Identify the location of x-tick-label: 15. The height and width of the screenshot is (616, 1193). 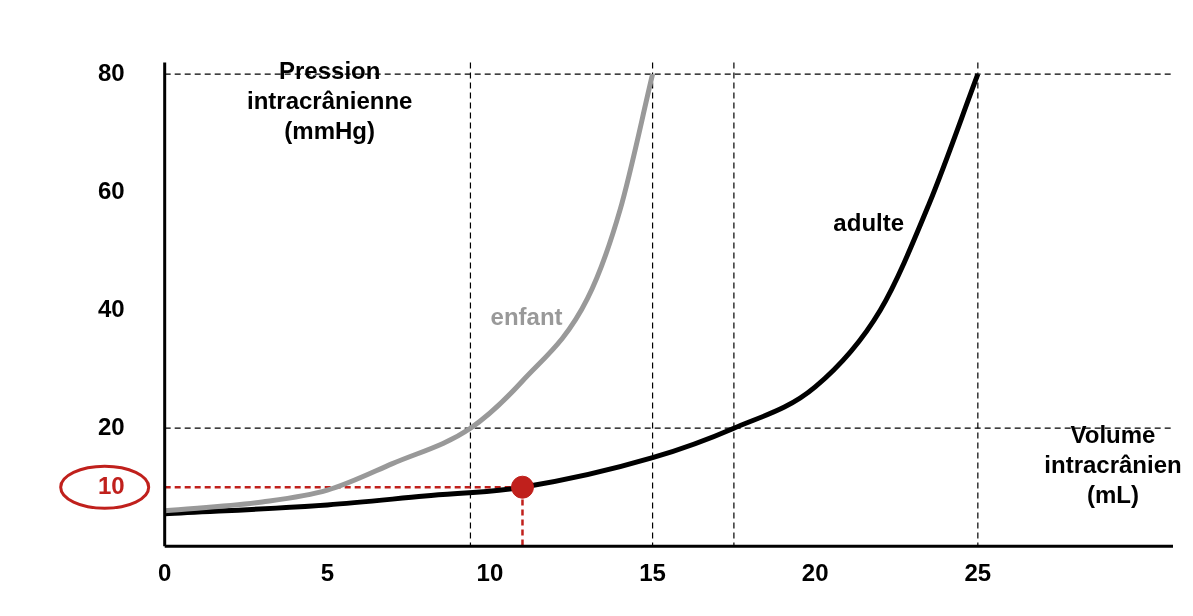
(652, 573).